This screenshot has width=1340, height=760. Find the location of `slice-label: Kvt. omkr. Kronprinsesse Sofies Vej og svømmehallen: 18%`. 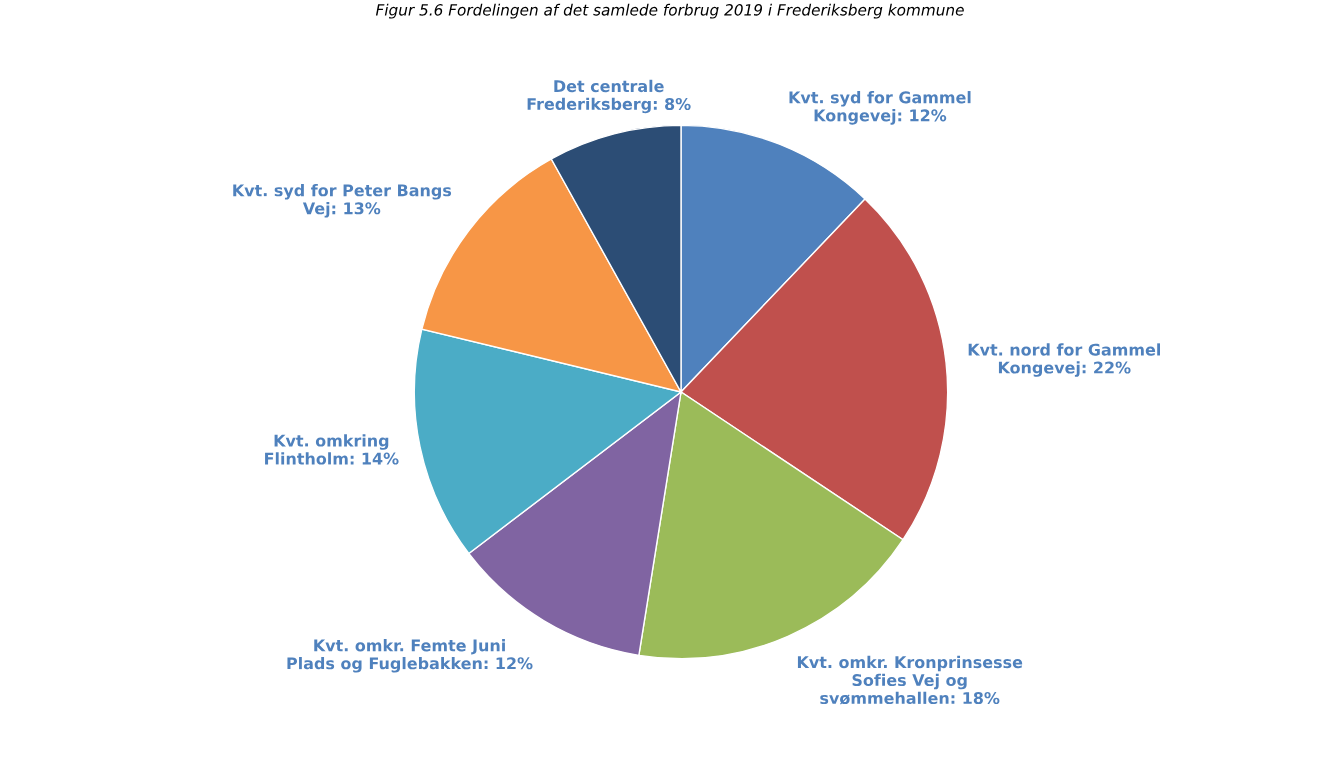

slice-label: Kvt. omkr. Kronprinsesse Sofies Vej og svømmehallen: 18% is located at coordinates (910, 680).